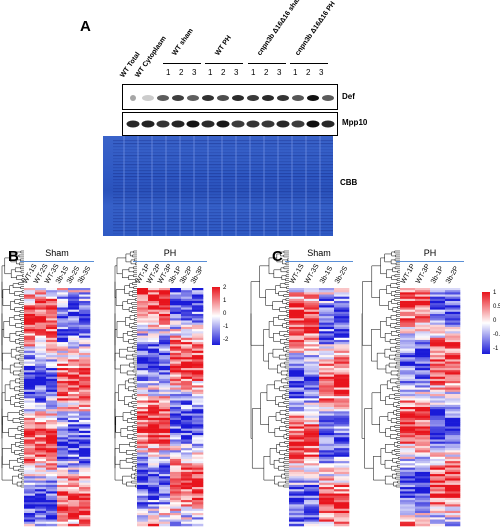 The width and height of the screenshot is (500, 530). I want to click on group-line, so click(267, 63).